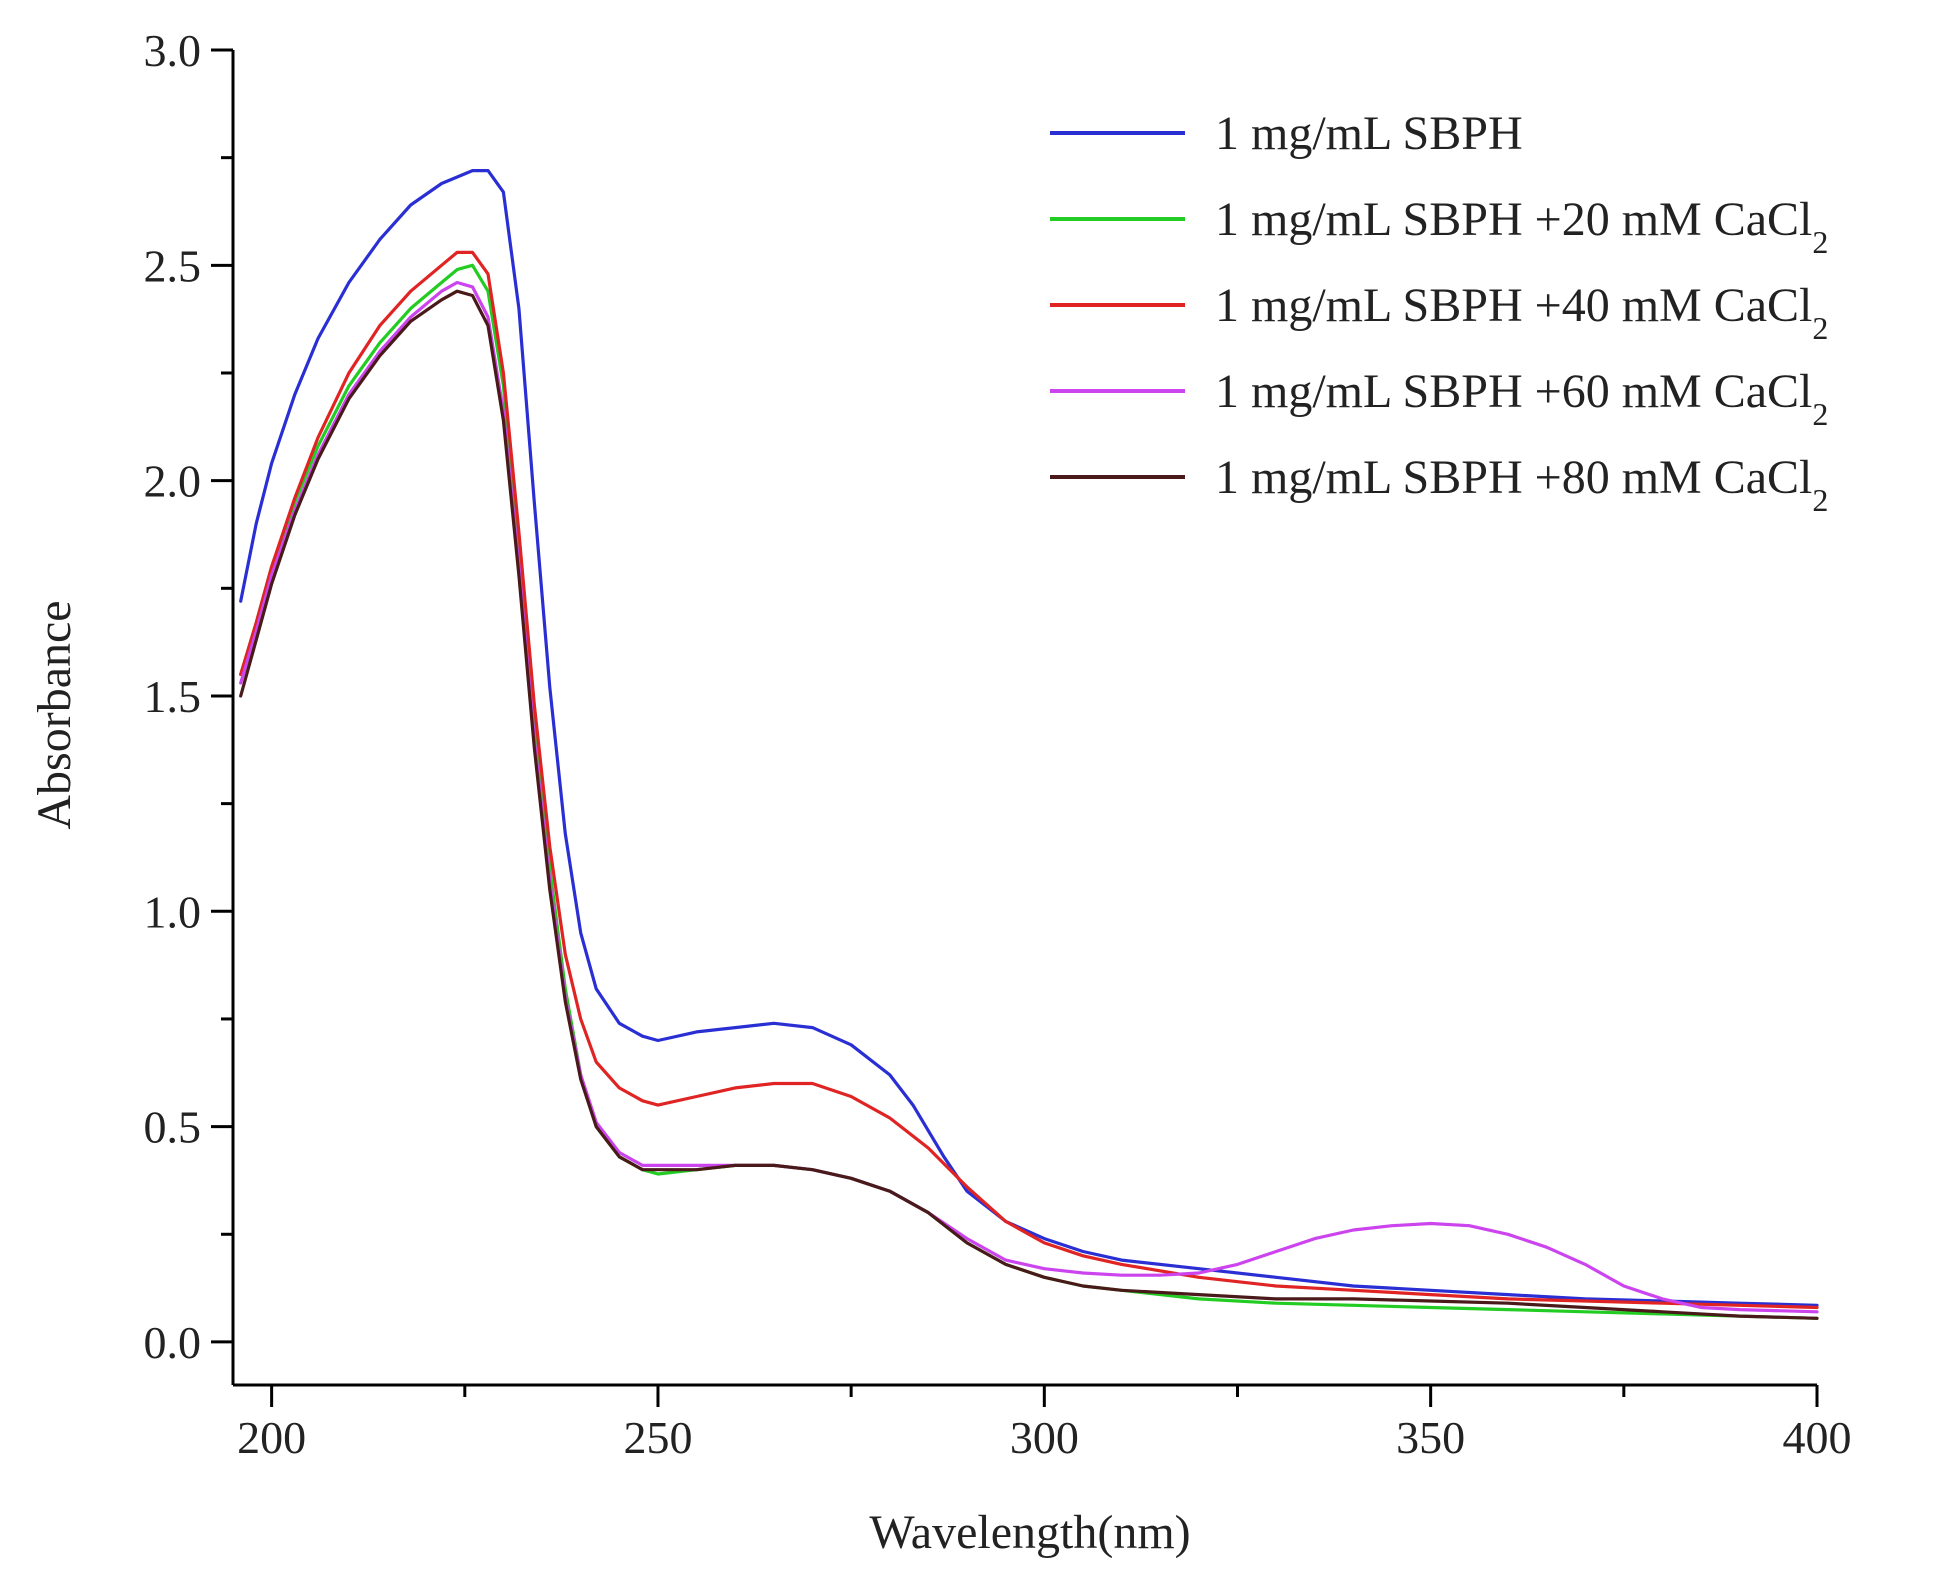  I want to click on y-axis-title: Absorbance, so click(54, 714).